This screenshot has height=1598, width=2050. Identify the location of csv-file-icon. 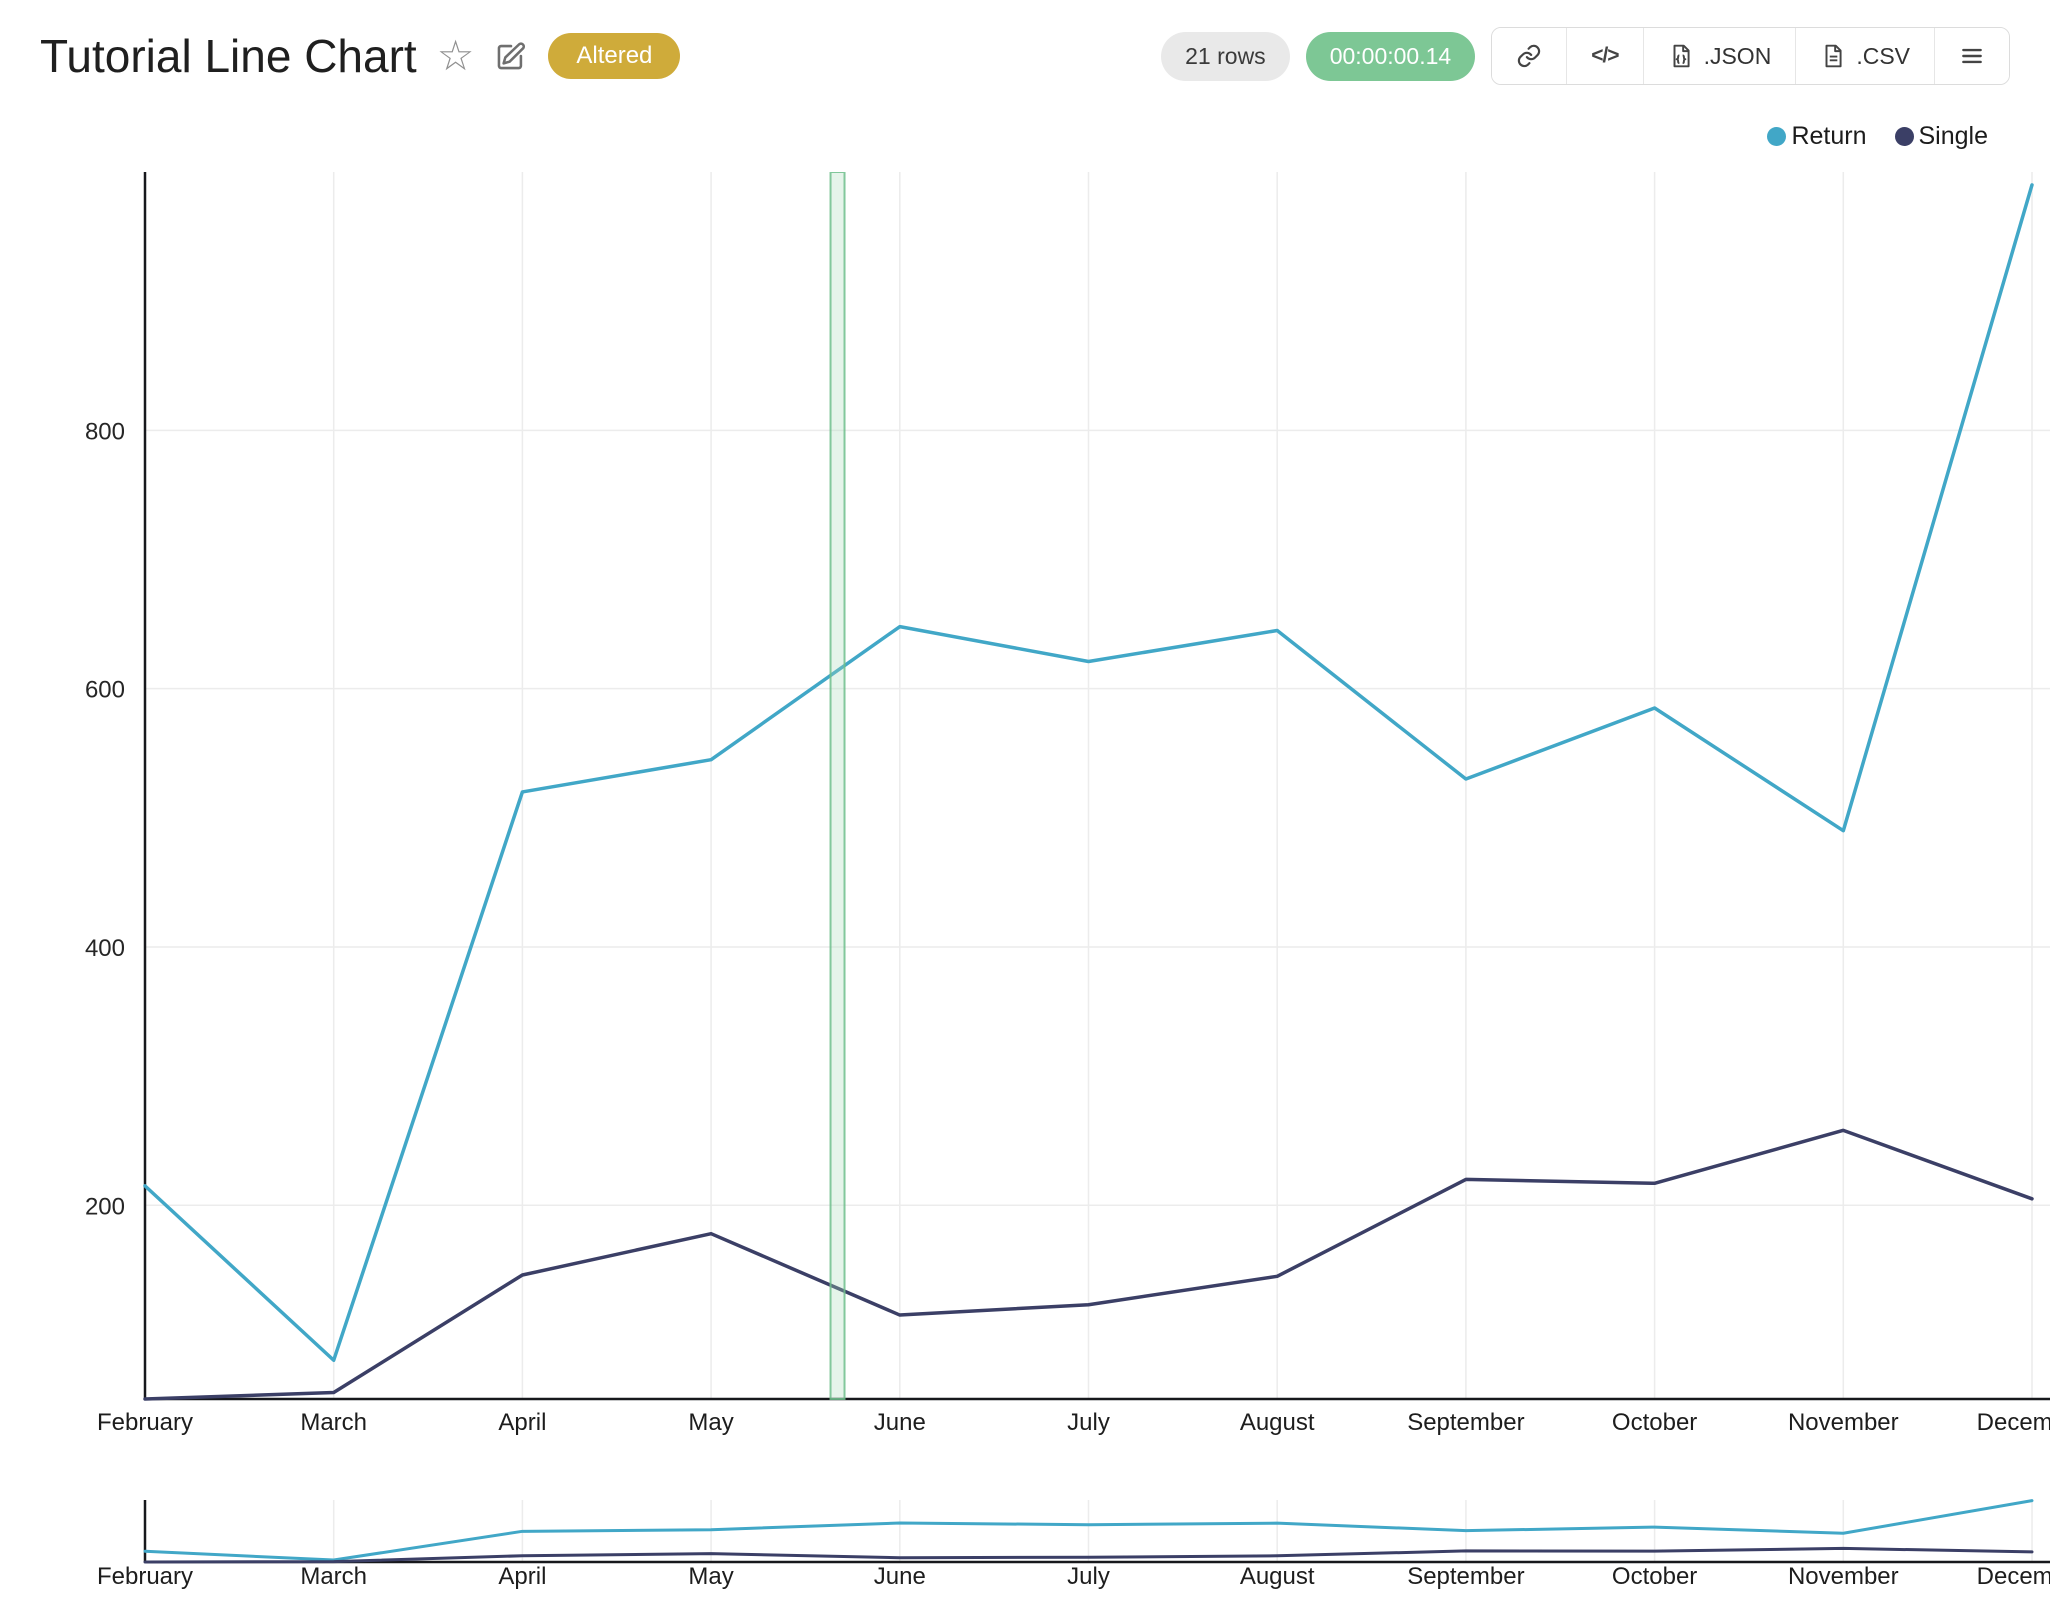
(1833, 56).